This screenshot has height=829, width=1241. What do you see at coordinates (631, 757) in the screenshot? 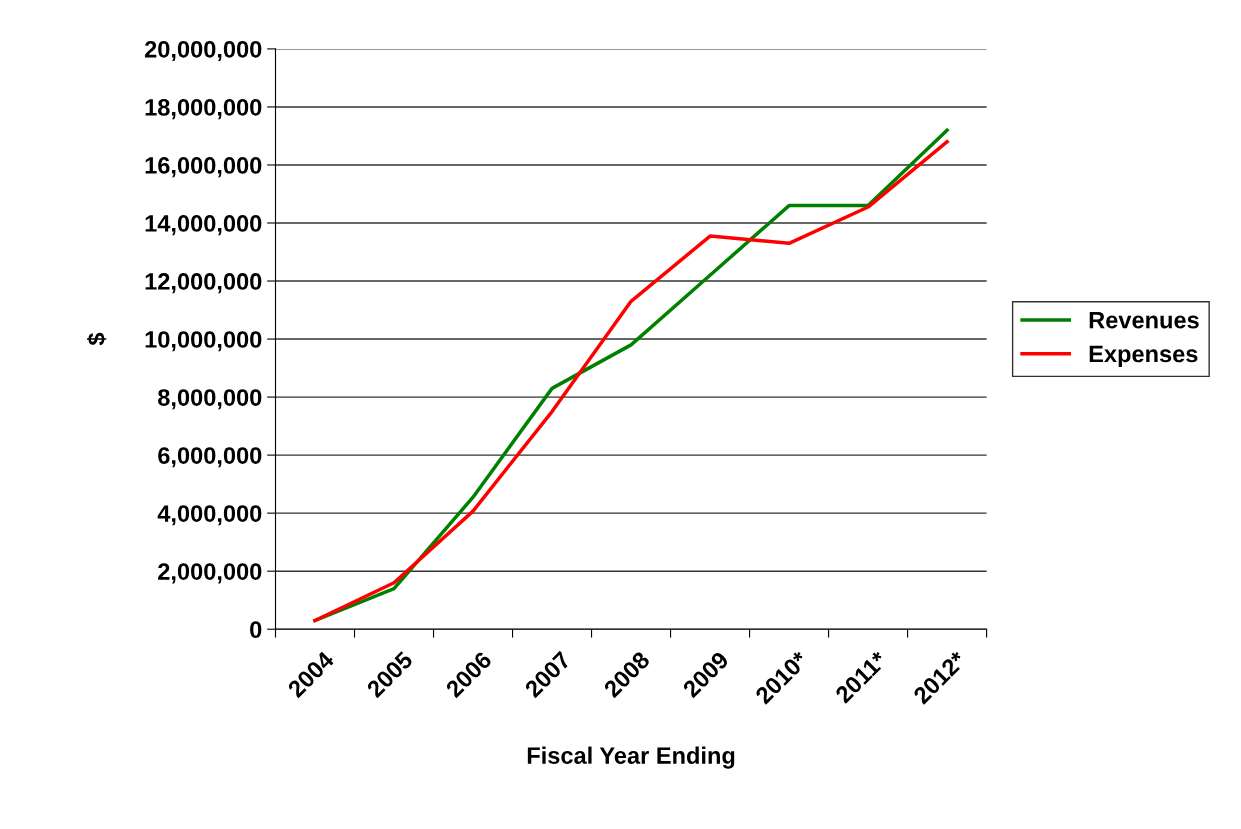
I see `x-axis-title: Fiscal Year Ending` at bounding box center [631, 757].